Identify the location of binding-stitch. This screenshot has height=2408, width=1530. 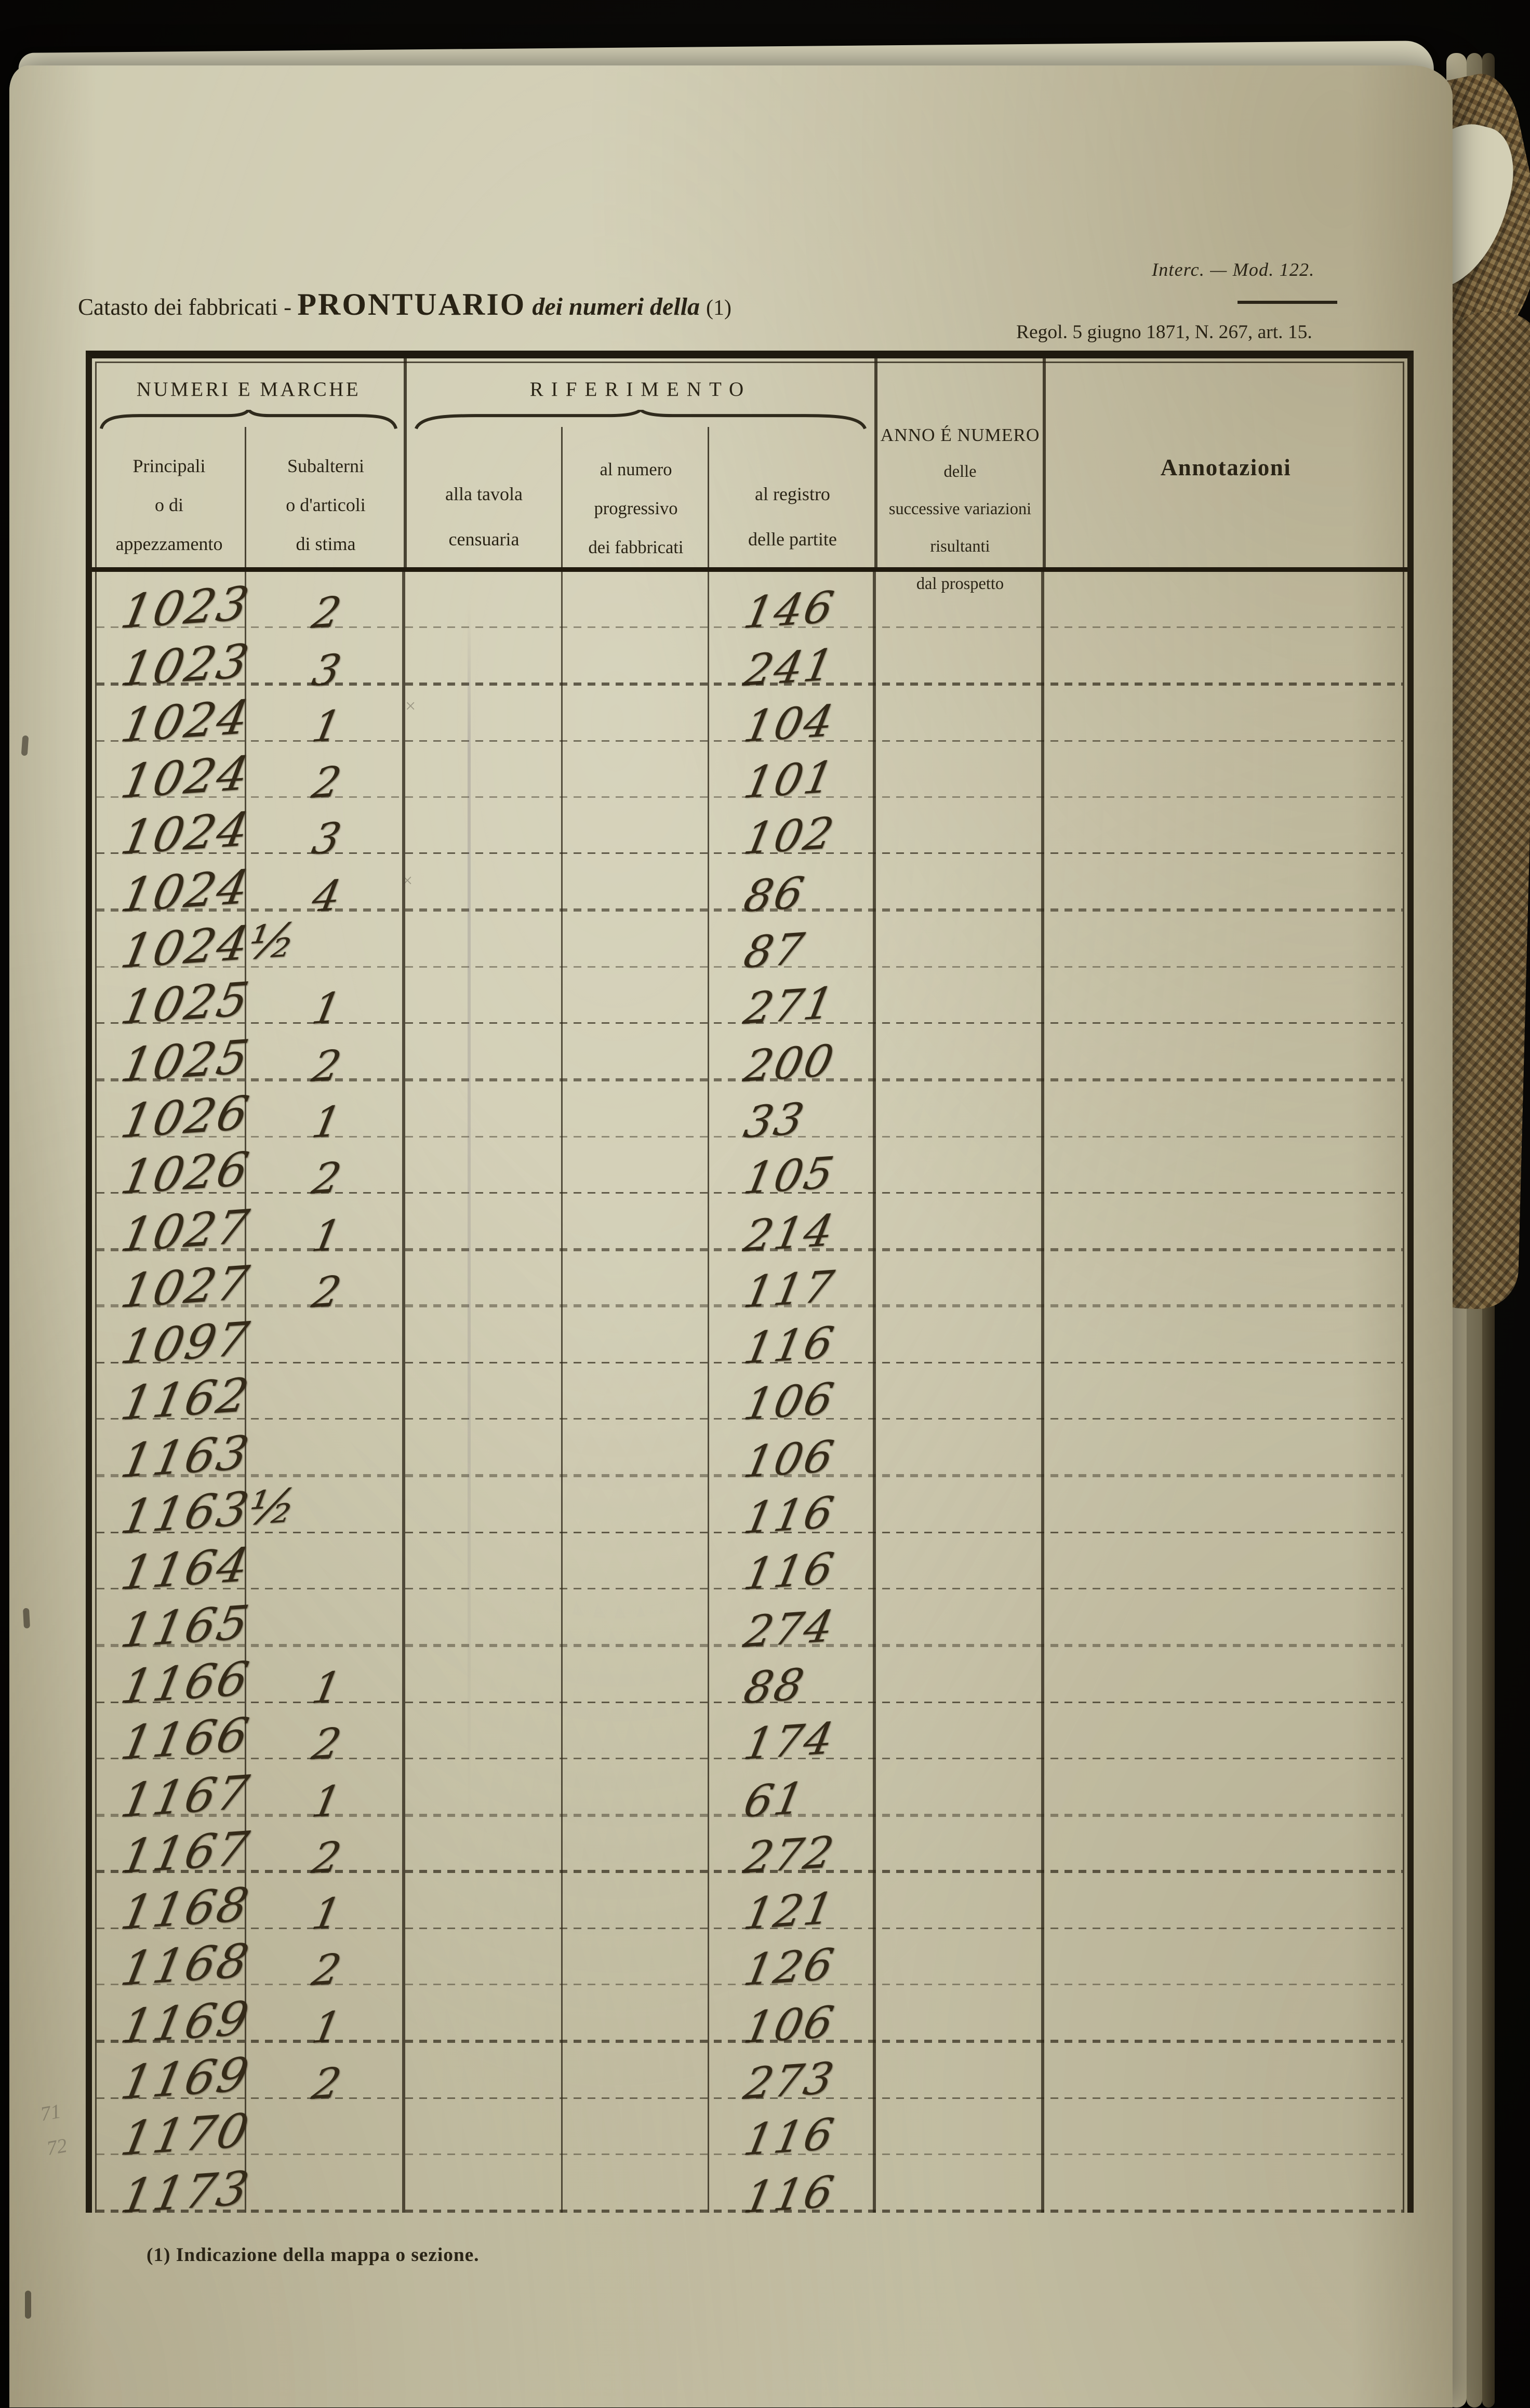
(25, 745).